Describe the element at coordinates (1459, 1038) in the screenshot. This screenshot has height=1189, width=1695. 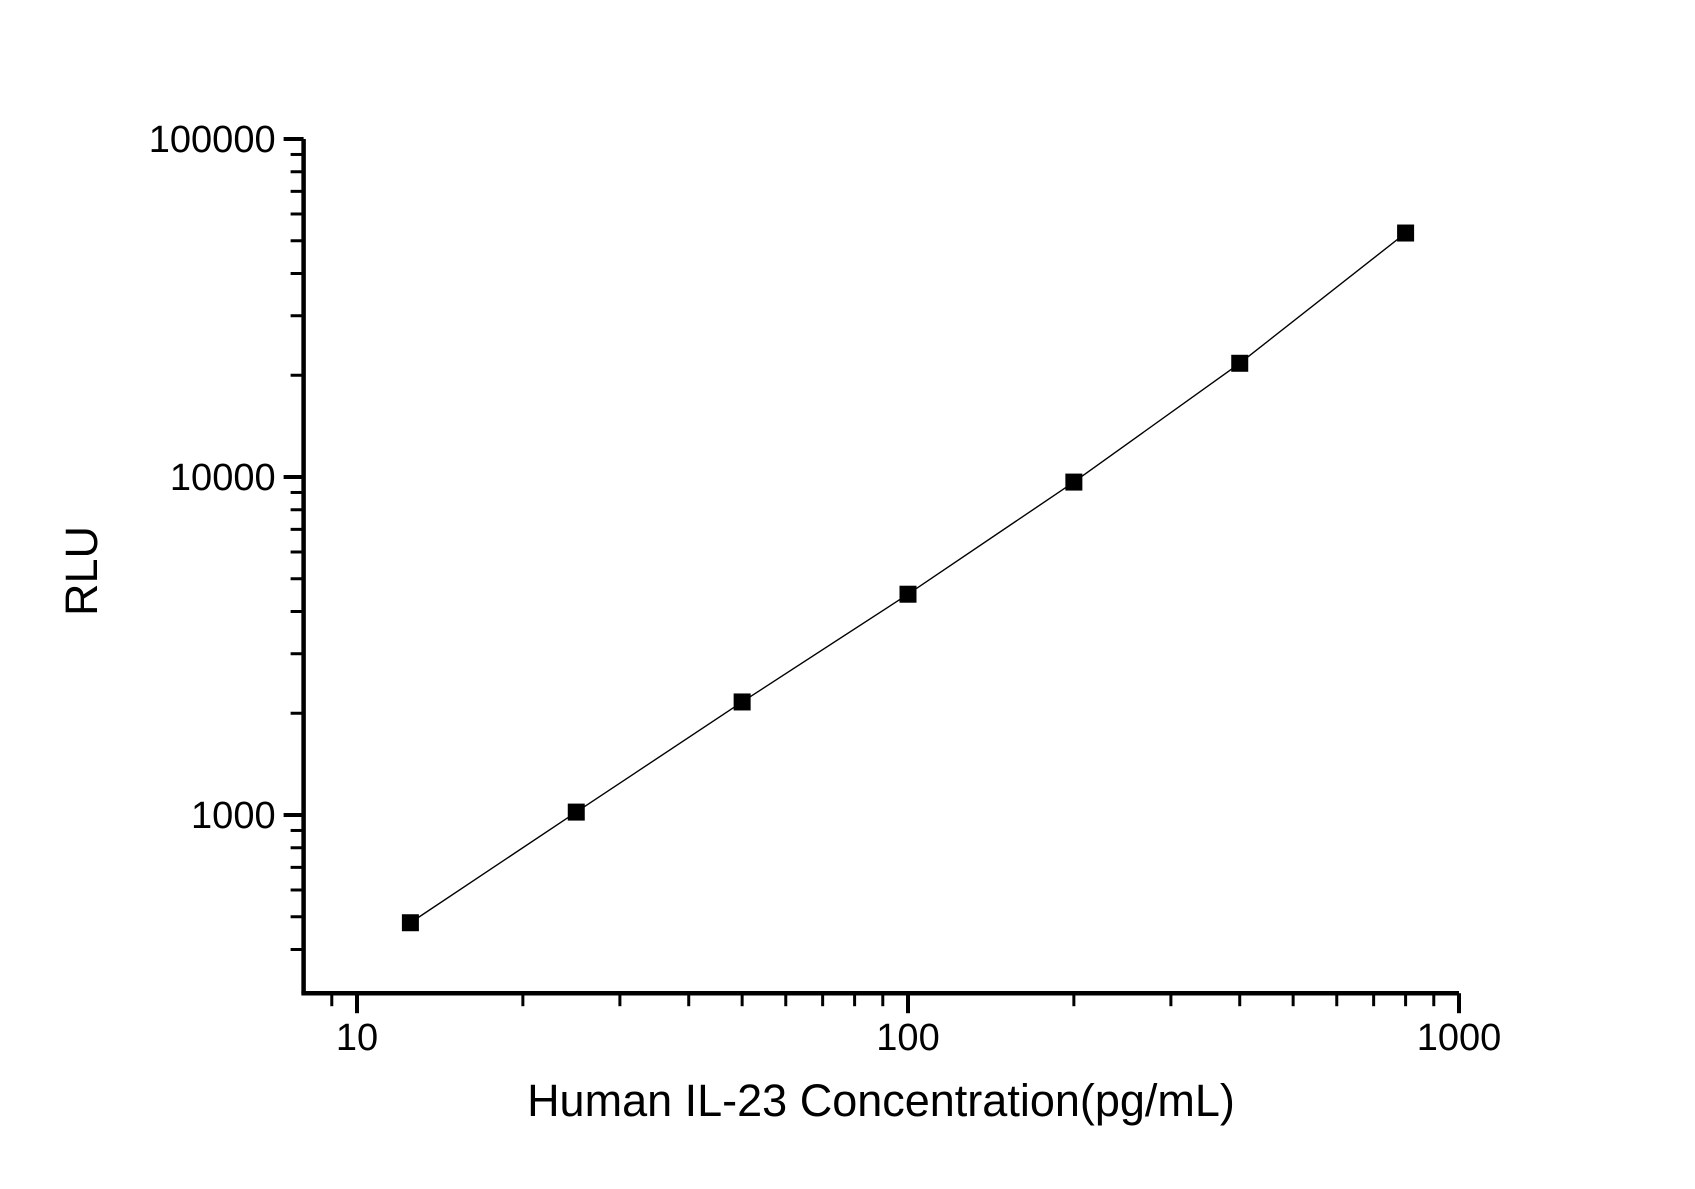
I see `x-tick-label: 1000` at that location.